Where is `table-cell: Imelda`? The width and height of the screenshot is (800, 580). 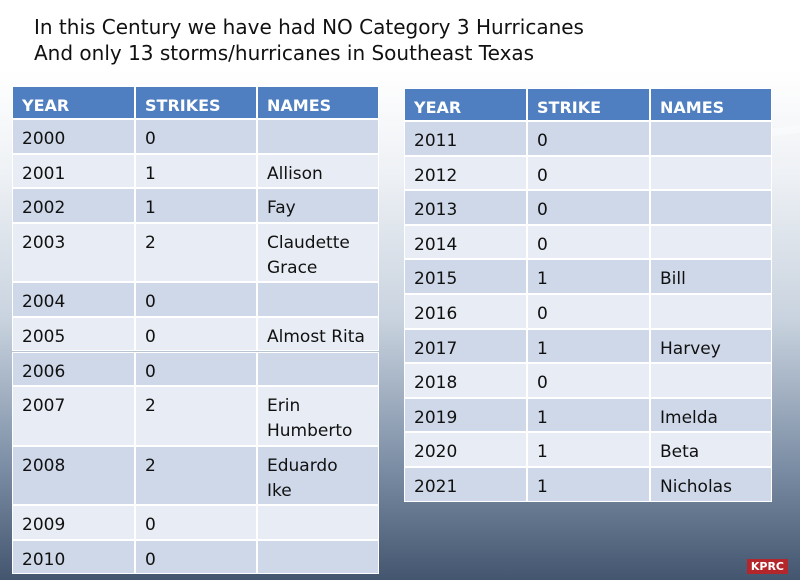
table-cell: Imelda is located at coordinates (711, 415).